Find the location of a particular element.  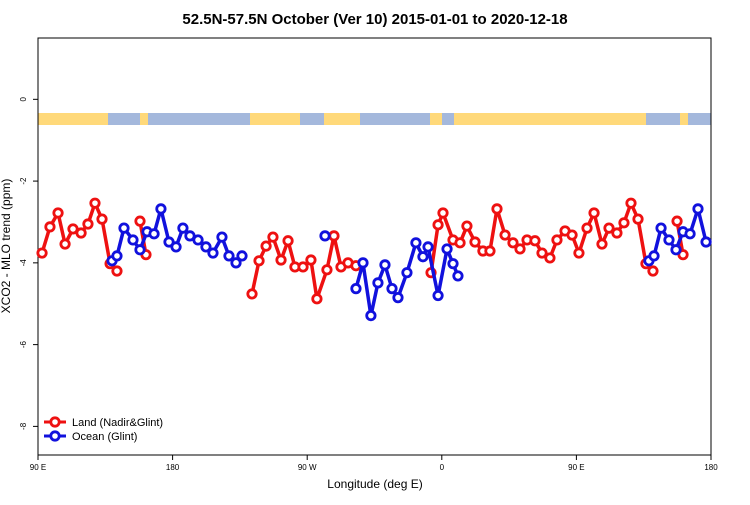

y-tick-label: -2 is located at coordinates (23, 181).